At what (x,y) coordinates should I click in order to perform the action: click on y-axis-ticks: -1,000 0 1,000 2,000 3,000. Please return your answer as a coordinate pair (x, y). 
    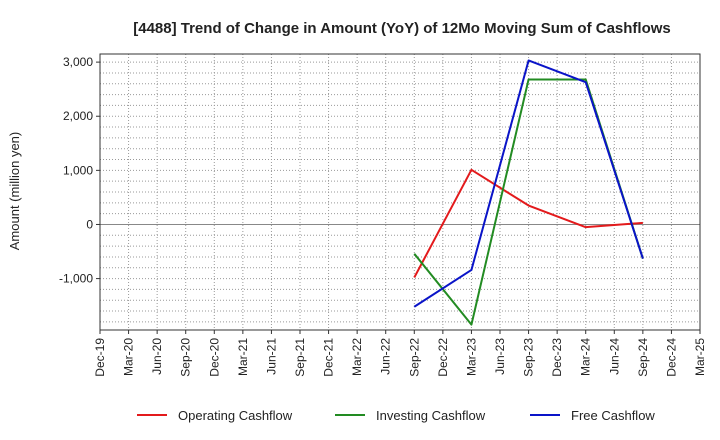
    Looking at the image, I should click on (79, 170).